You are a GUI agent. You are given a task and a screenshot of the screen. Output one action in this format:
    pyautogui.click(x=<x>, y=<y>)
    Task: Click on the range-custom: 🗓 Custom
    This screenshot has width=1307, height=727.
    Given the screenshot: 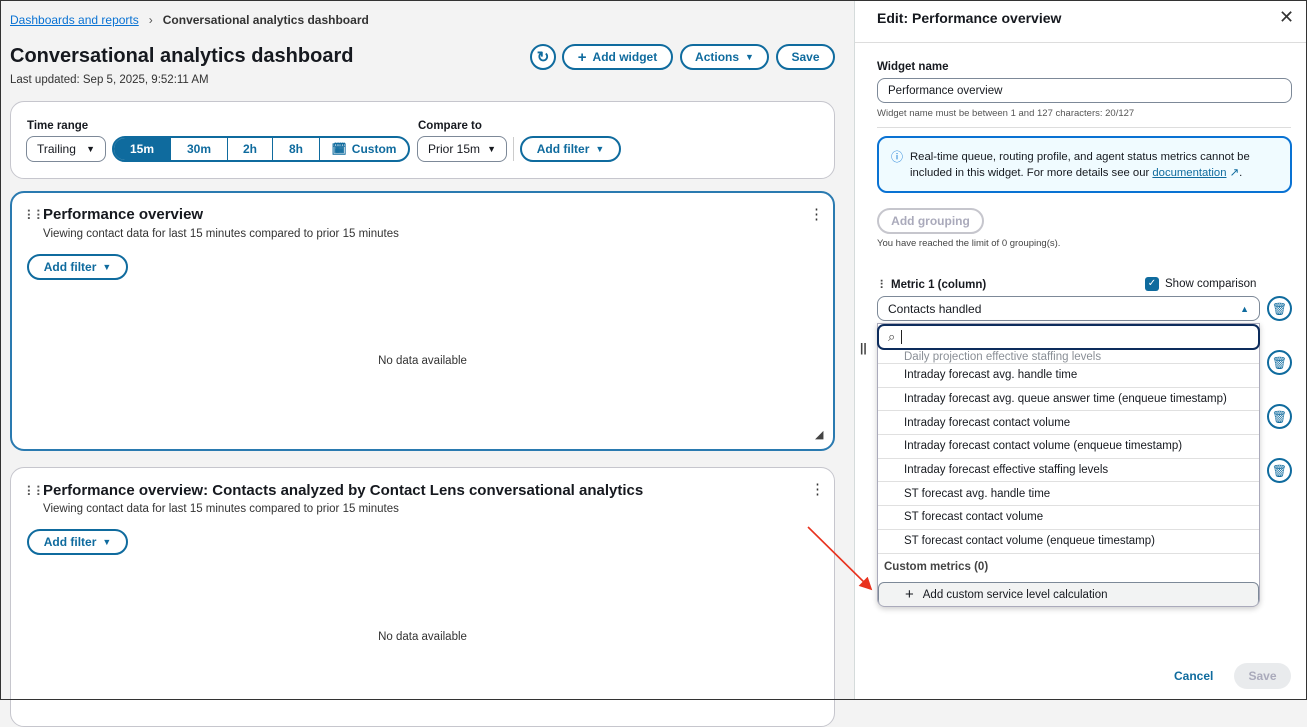 What is the action you would take?
    pyautogui.click(x=364, y=149)
    